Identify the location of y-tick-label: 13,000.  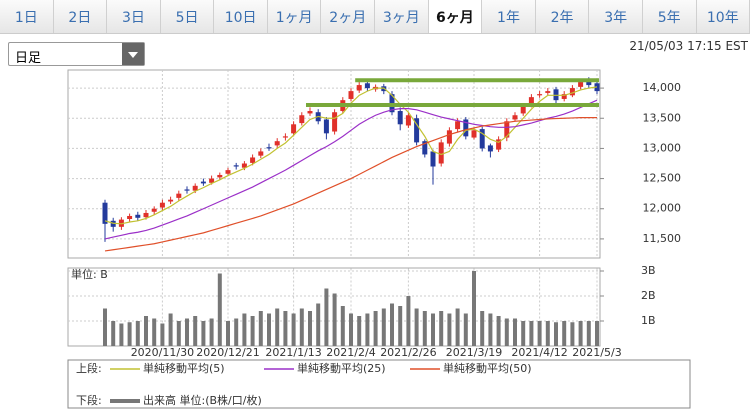
(662, 147).